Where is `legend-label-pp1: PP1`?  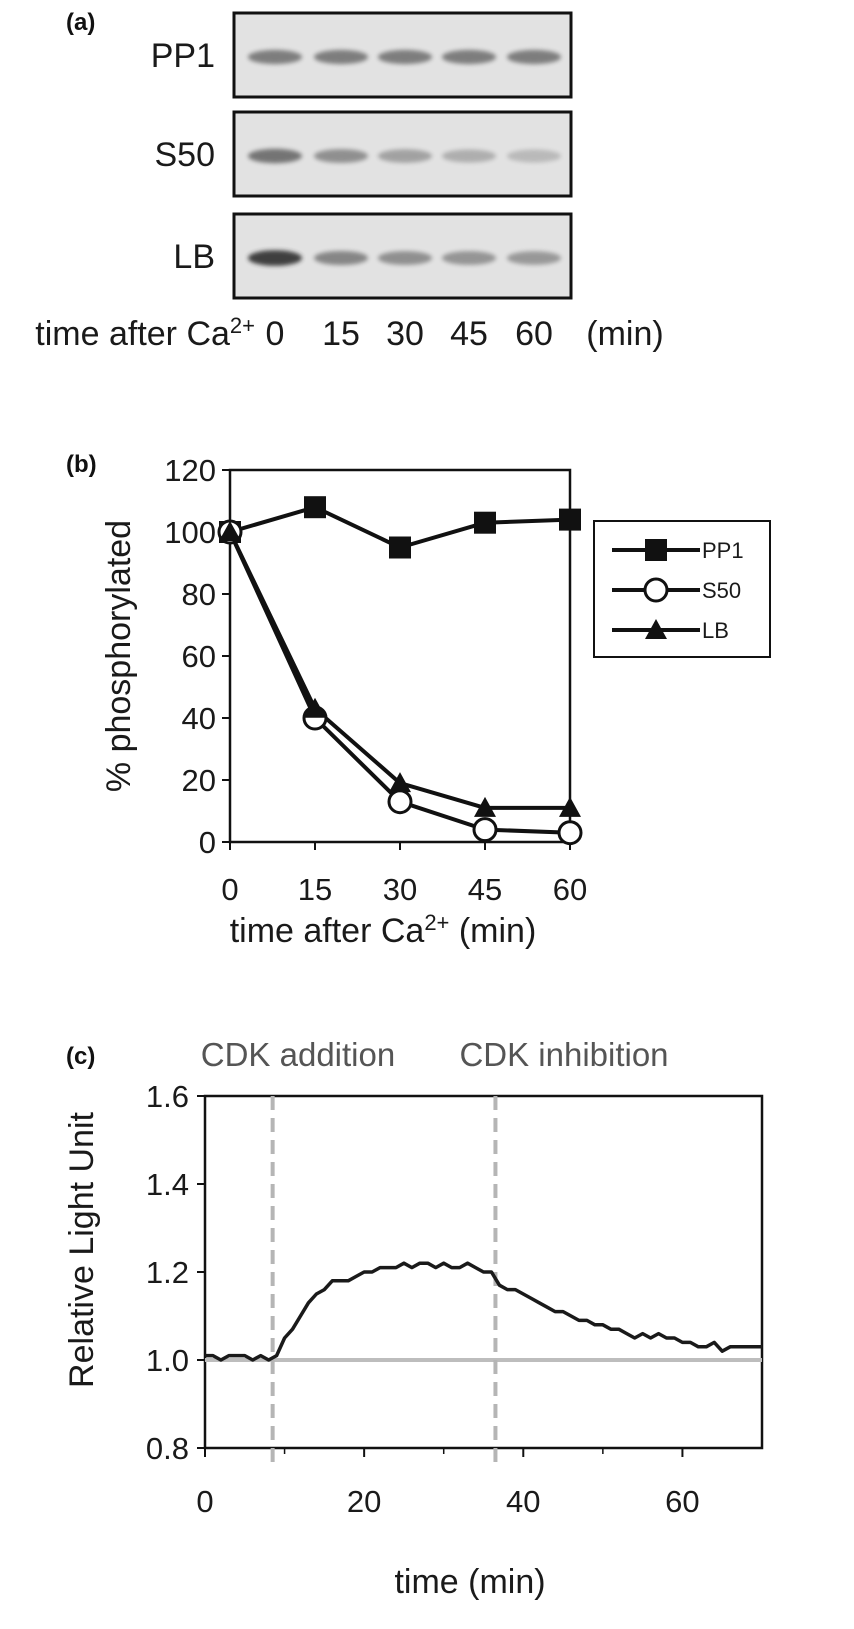
legend-label-pp1: PP1 is located at coordinates (723, 550).